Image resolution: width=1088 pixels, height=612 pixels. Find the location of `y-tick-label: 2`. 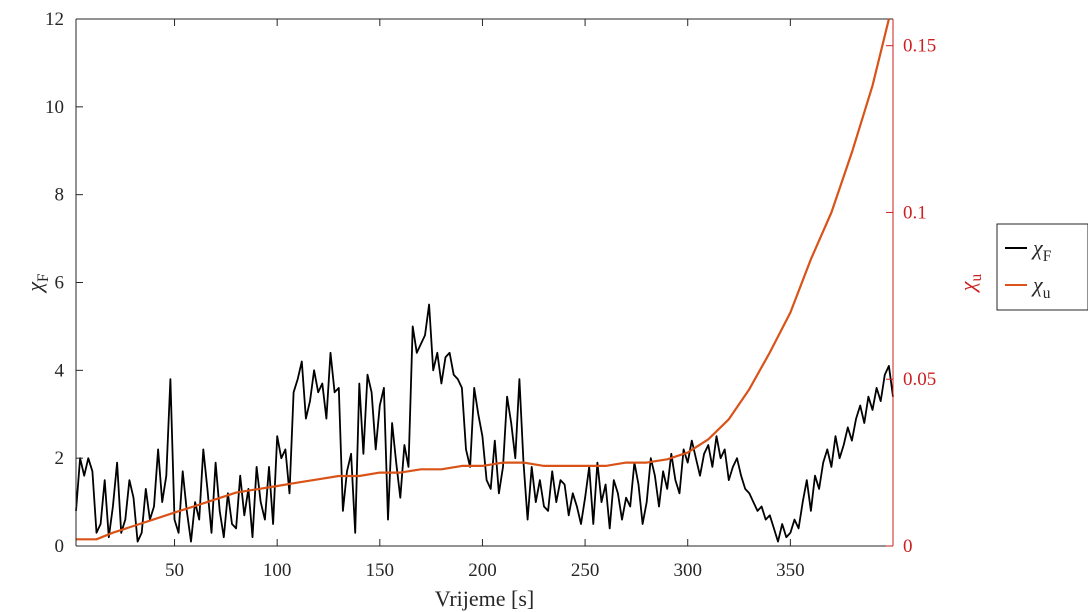

y-tick-label: 2 is located at coordinates (60, 458).